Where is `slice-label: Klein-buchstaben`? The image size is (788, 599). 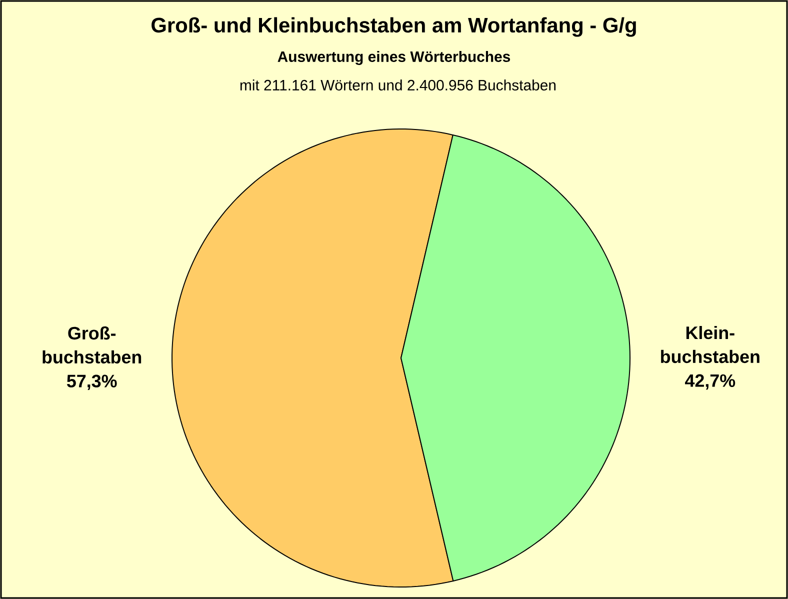 slice-label: Klein-buchstaben is located at coordinates (710, 345).